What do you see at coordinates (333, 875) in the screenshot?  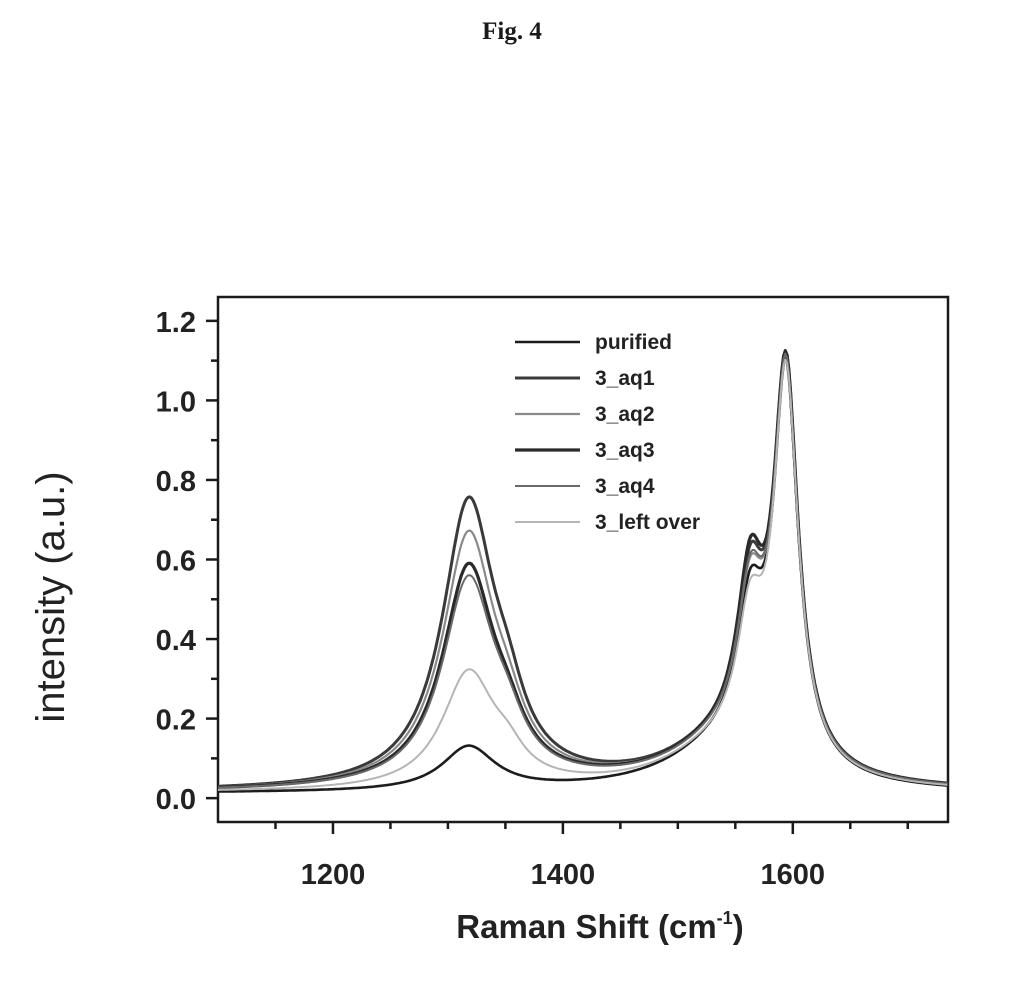 I see `x-tick-label: 1200` at bounding box center [333, 875].